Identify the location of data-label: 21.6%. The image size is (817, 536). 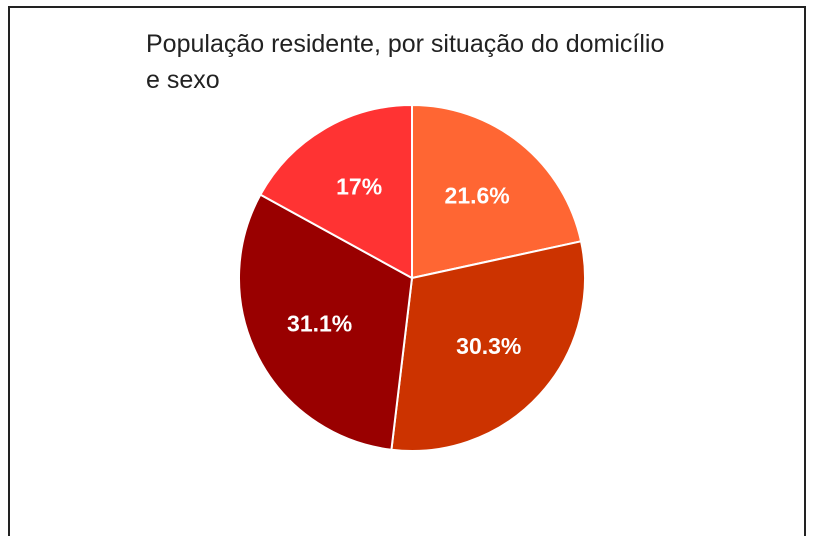
(477, 195).